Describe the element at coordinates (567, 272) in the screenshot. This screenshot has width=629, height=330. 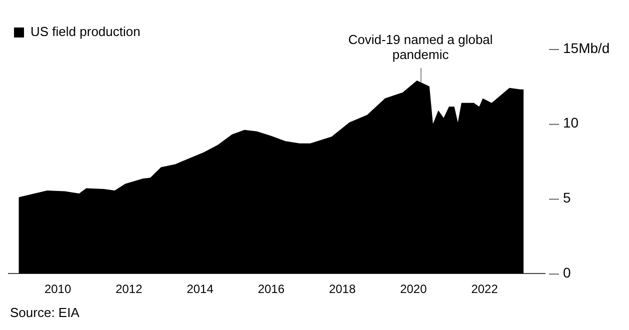
I see `y-tick-label: 0` at that location.